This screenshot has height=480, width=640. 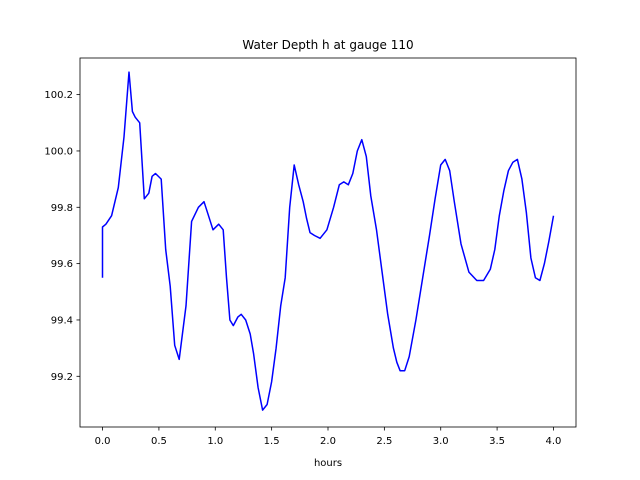 What do you see at coordinates (328, 463) in the screenshot?
I see `x-axis-label: hours` at bounding box center [328, 463].